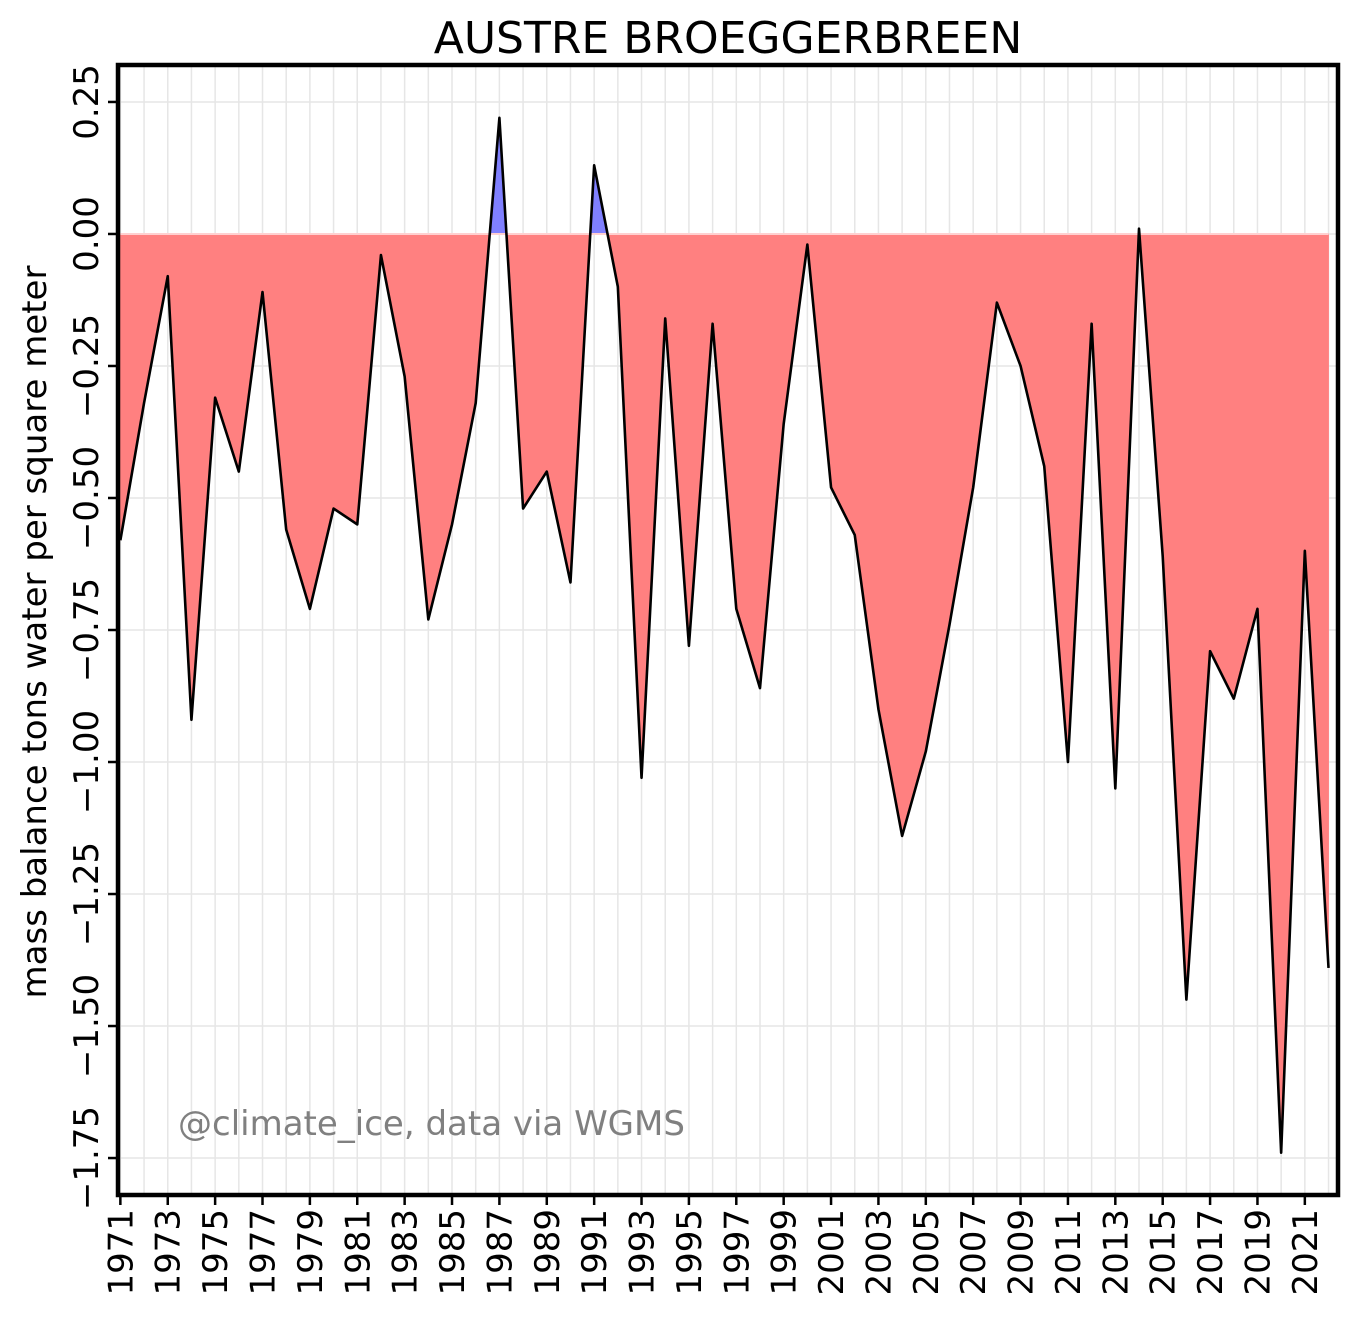 The image size is (1353, 1333). I want to click on x-tick-label: 1981, so click(358, 1252).